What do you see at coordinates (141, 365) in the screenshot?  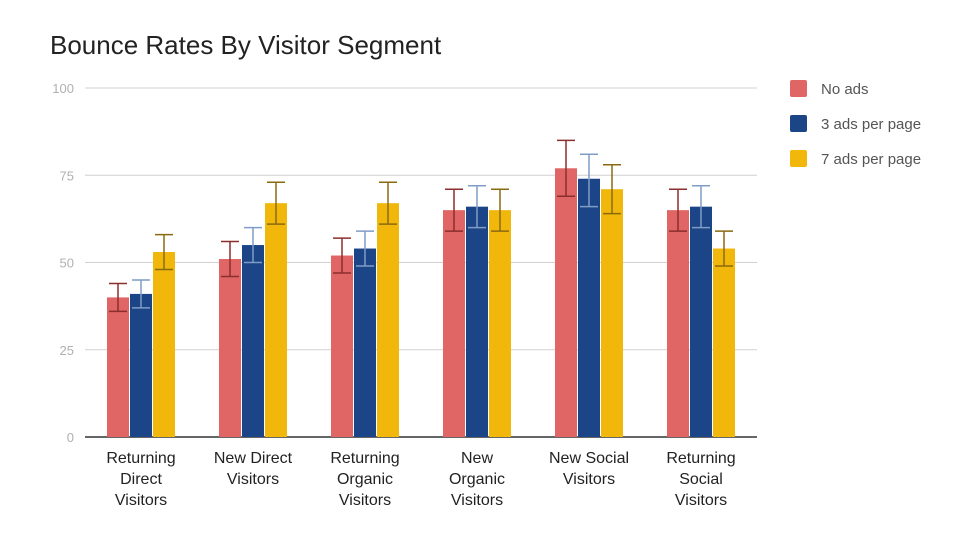 I see `bar-3-ads-per-page-returning-direct-visitors` at bounding box center [141, 365].